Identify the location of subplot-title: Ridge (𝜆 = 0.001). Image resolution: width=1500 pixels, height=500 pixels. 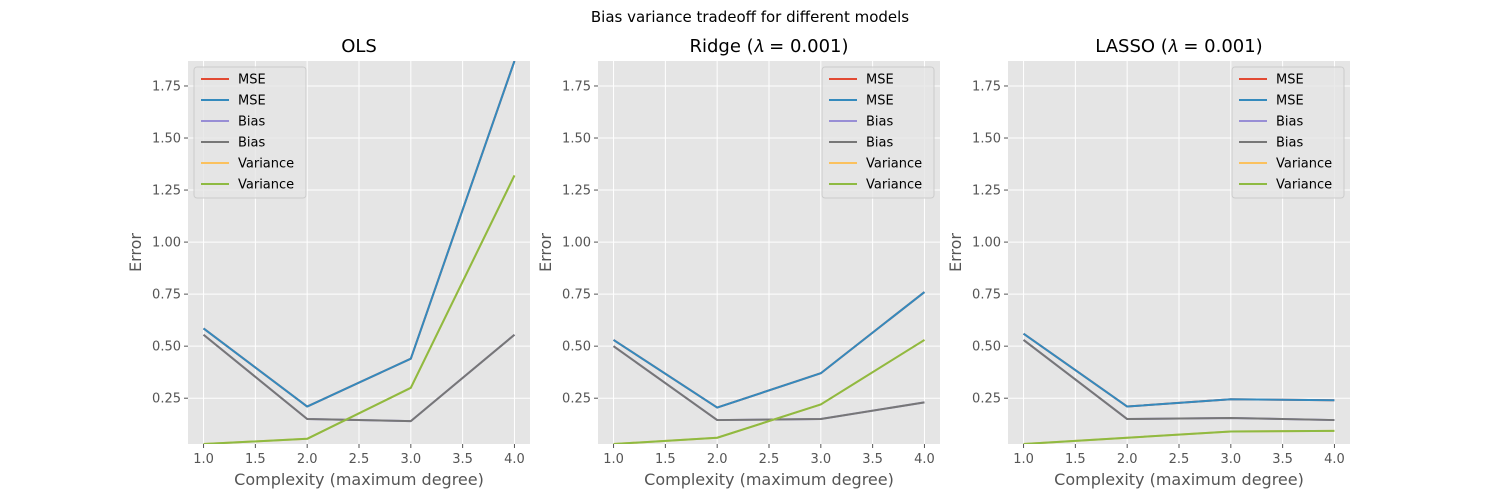
(768, 46).